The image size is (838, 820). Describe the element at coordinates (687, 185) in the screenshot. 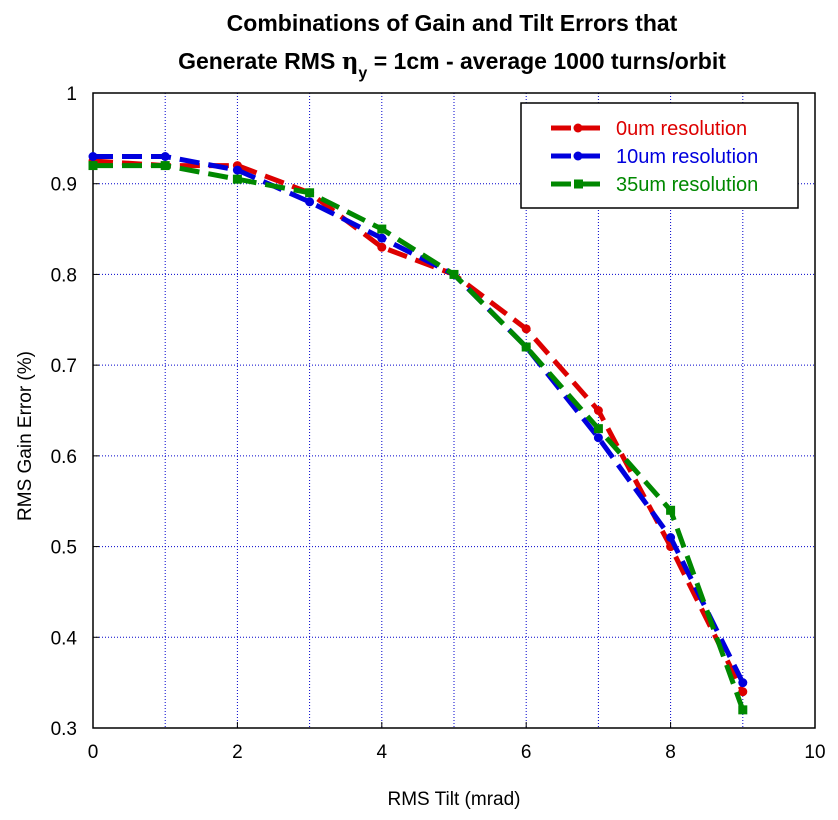

I see `legend-label: 35um resolution` at that location.